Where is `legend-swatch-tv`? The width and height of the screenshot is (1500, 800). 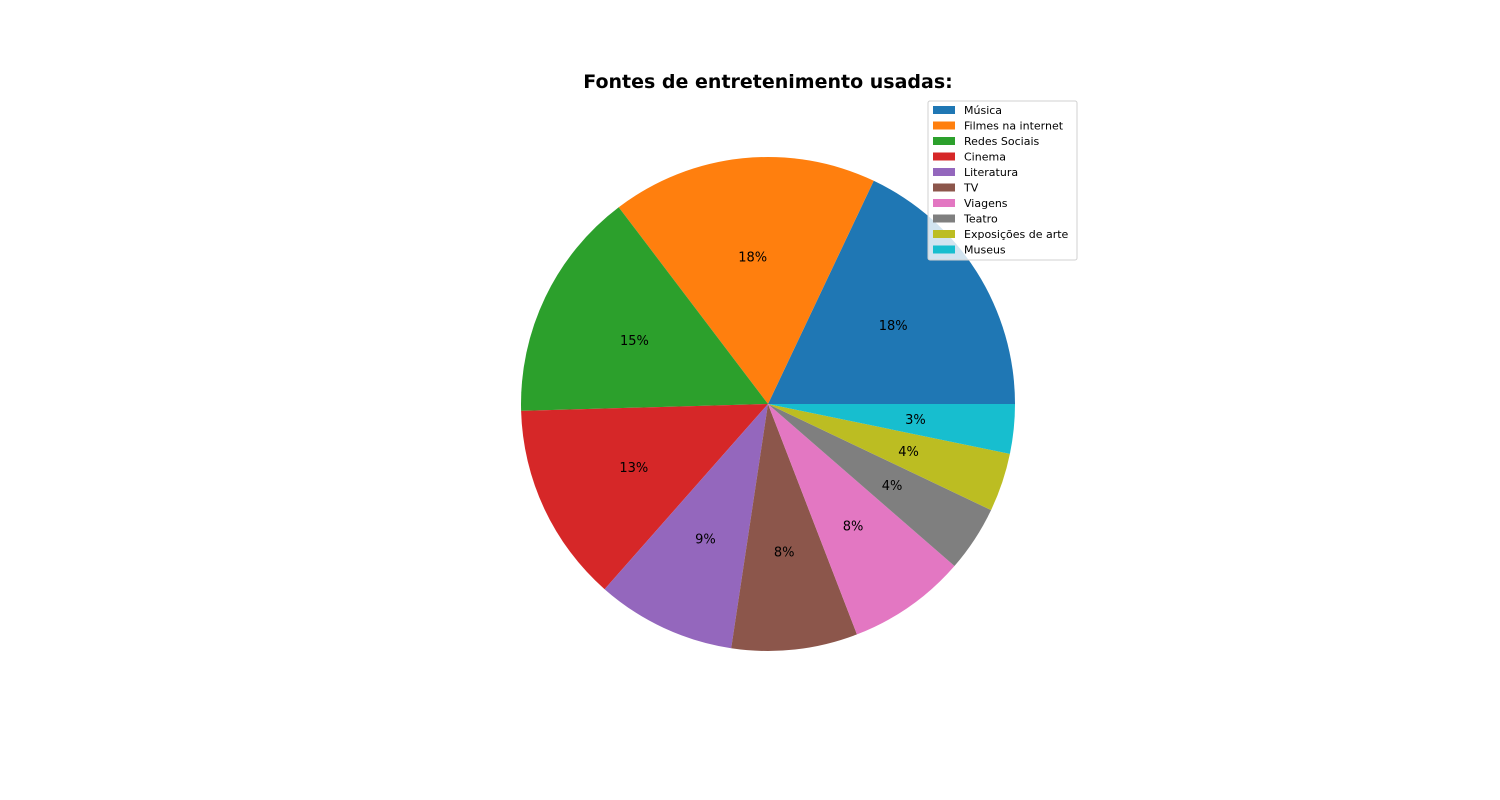
legend-swatch-tv is located at coordinates (944, 187).